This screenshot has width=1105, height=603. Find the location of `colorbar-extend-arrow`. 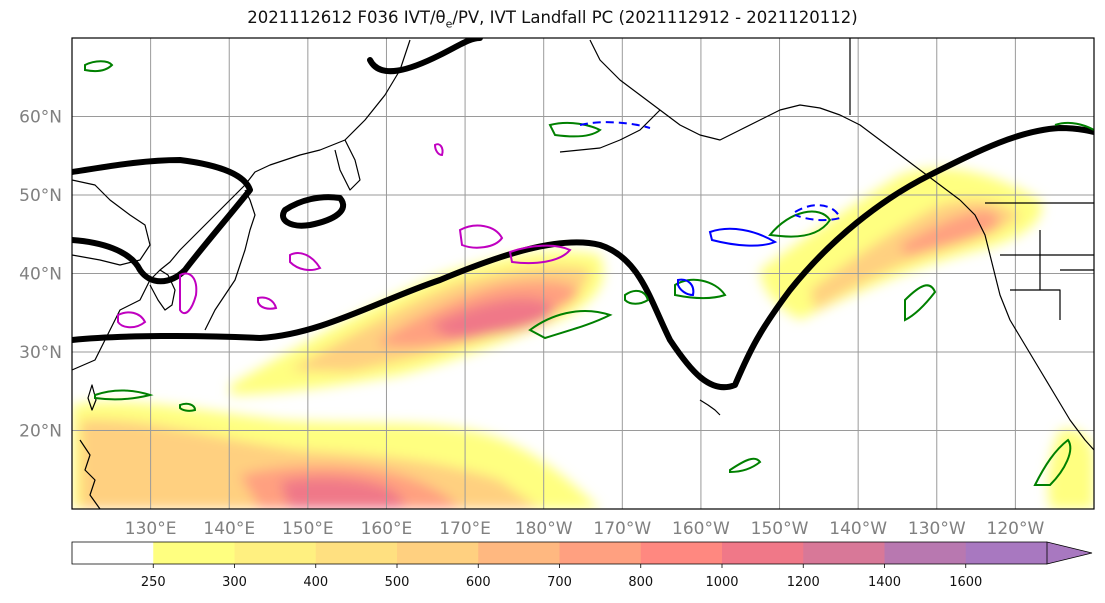

colorbar-extend-arrow is located at coordinates (1069, 553).